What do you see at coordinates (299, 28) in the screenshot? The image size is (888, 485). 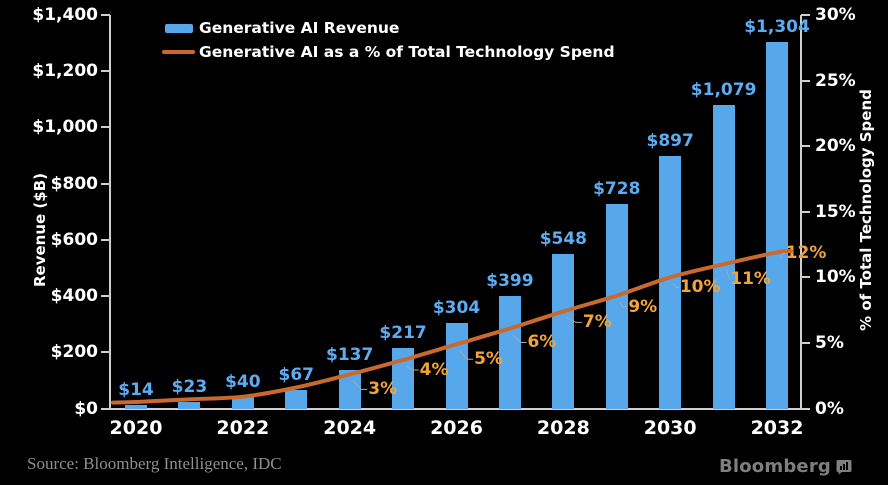 I see `legend-label-revenue: Generative AI Revenue` at bounding box center [299, 28].